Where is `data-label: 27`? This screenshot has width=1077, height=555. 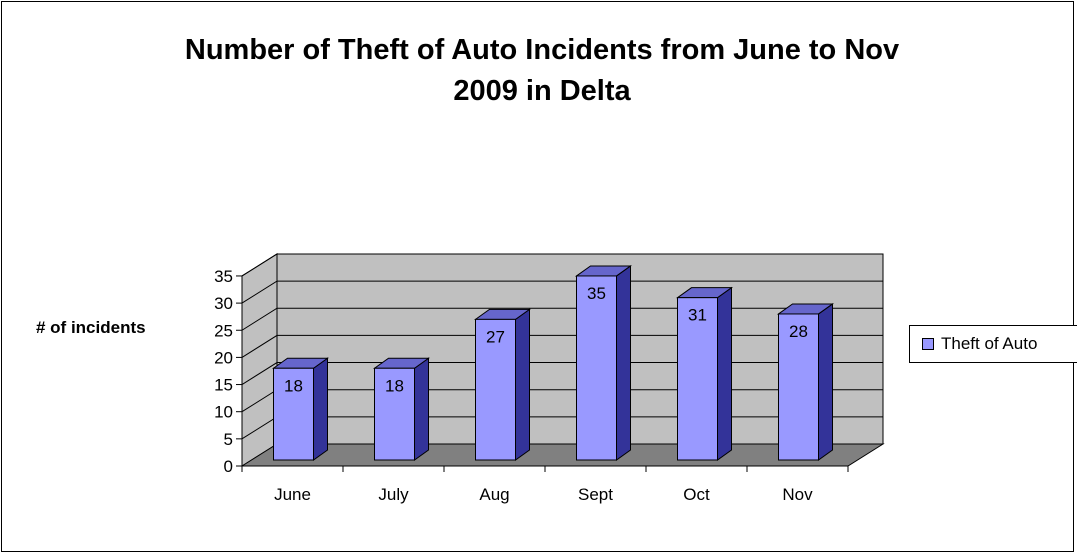
data-label: 27 is located at coordinates (495, 336).